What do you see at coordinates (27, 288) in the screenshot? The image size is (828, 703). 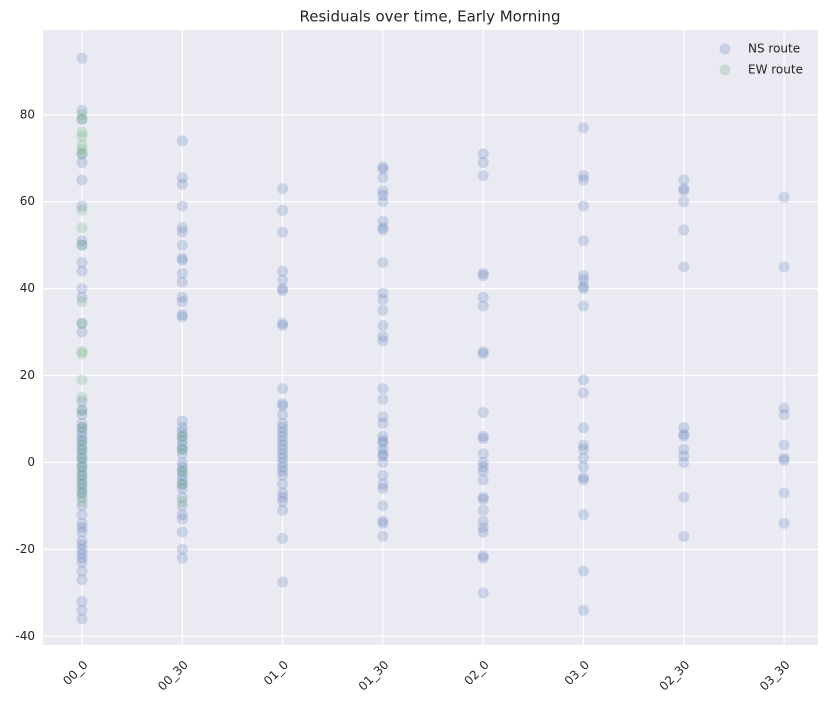 I see `y-tick-label: 40` at bounding box center [27, 288].